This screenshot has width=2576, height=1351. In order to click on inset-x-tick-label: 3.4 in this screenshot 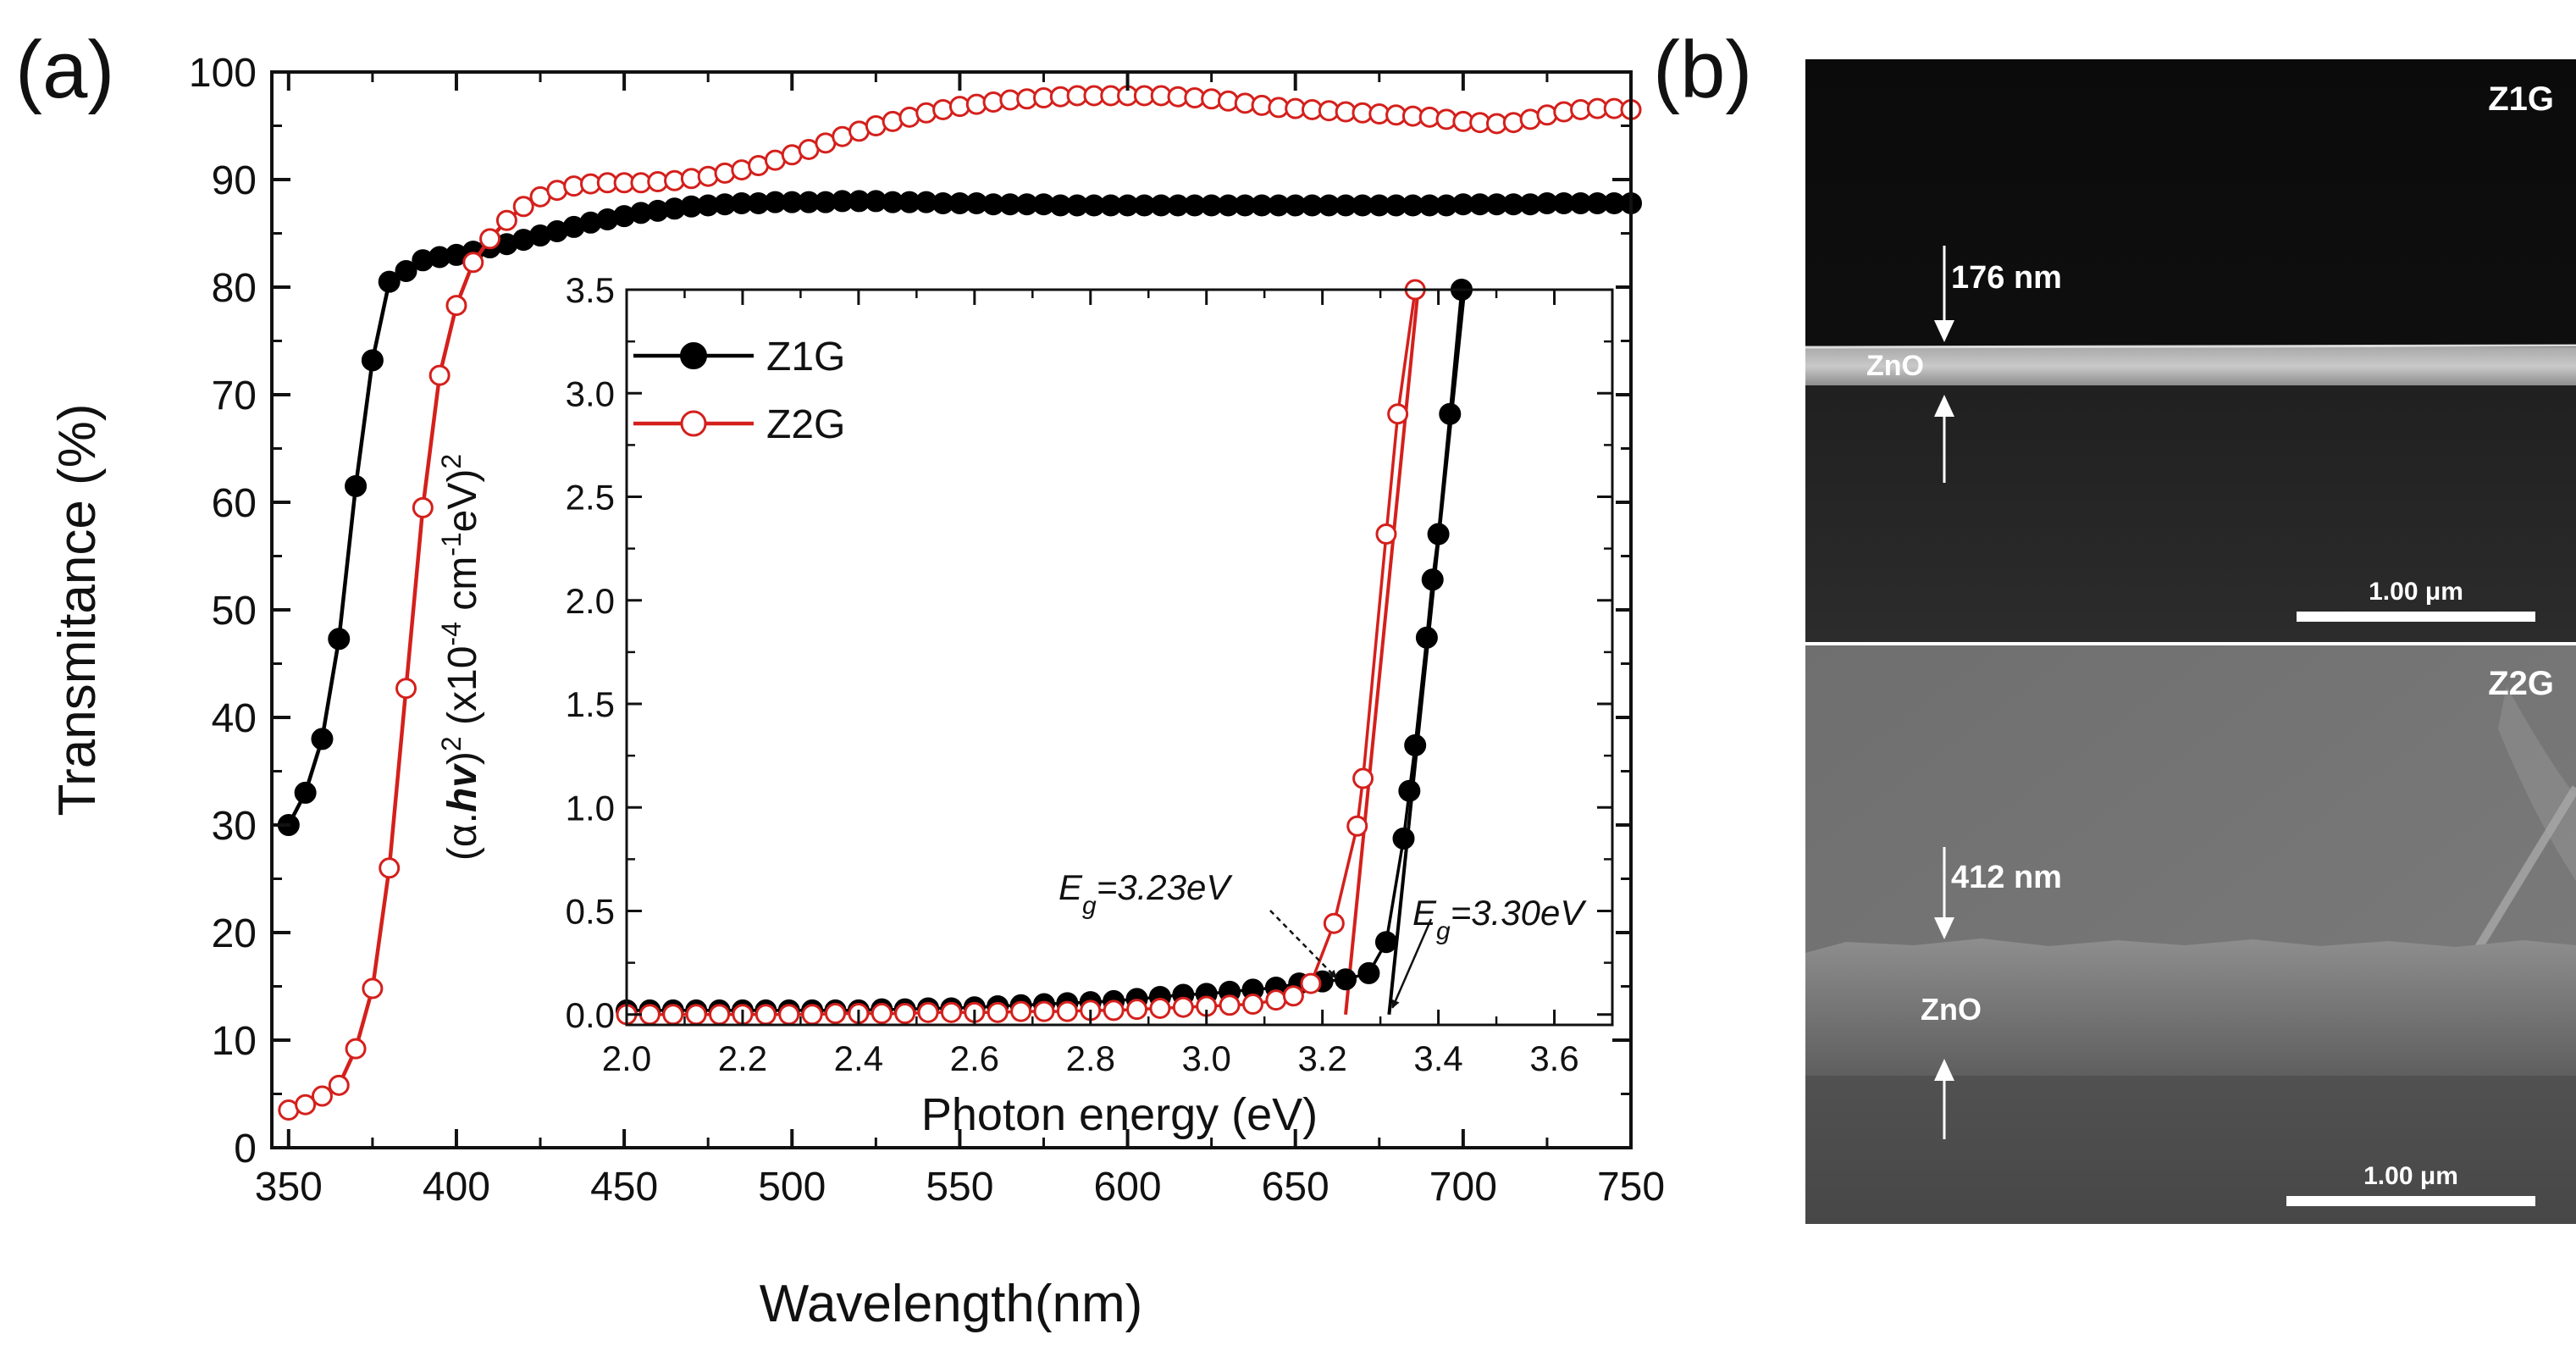, I will do `click(1437, 1058)`.